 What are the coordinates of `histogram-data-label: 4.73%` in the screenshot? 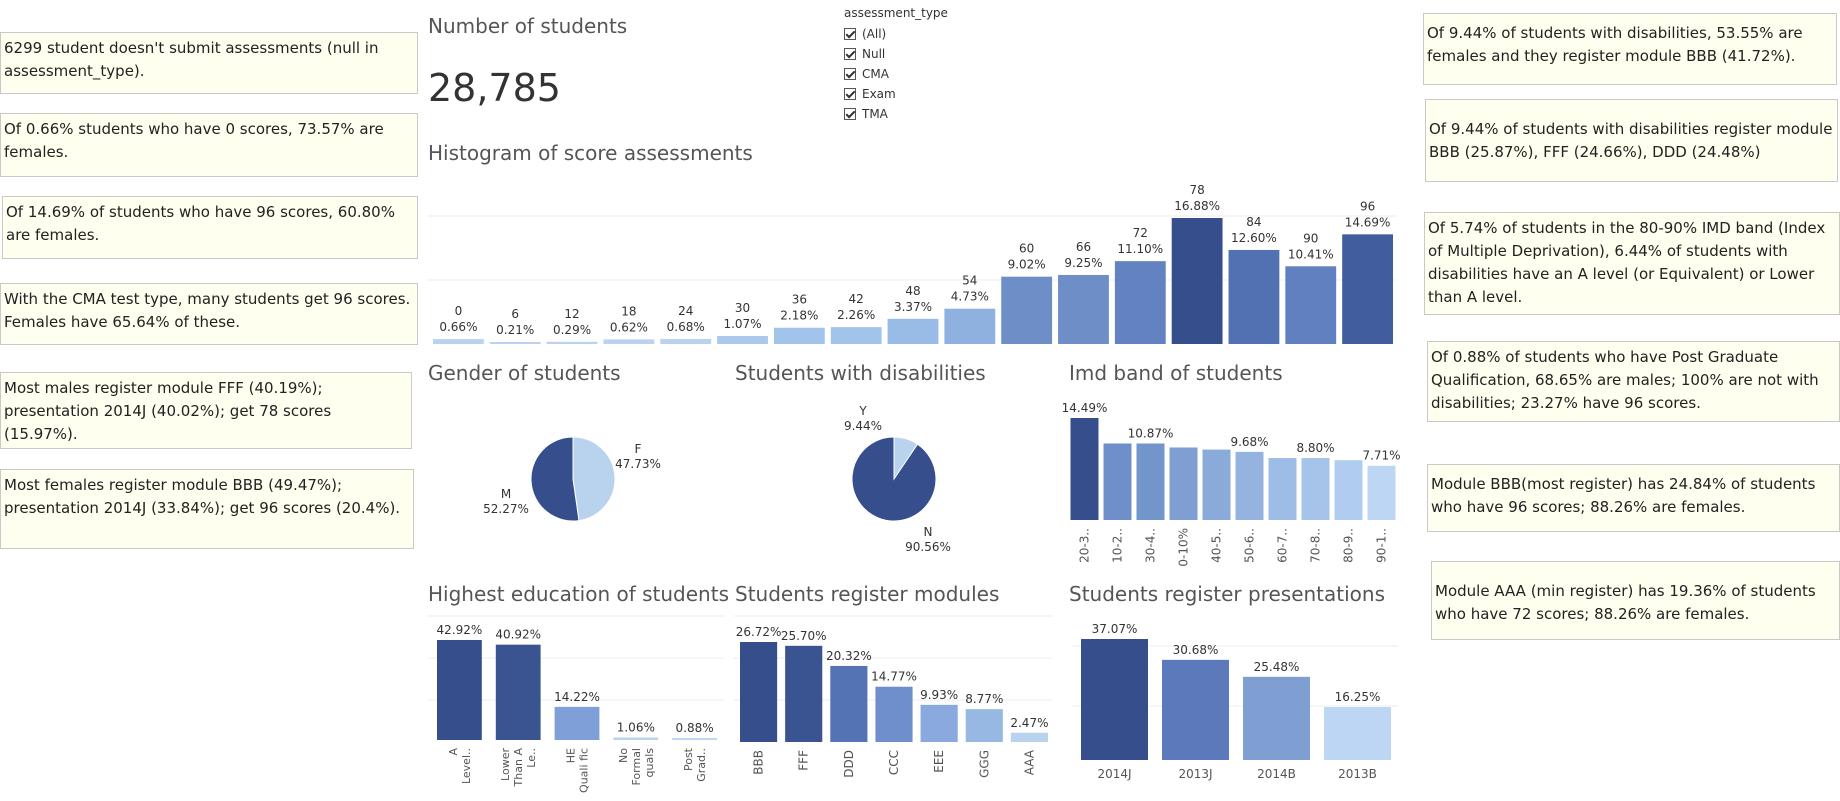 It's located at (970, 297).